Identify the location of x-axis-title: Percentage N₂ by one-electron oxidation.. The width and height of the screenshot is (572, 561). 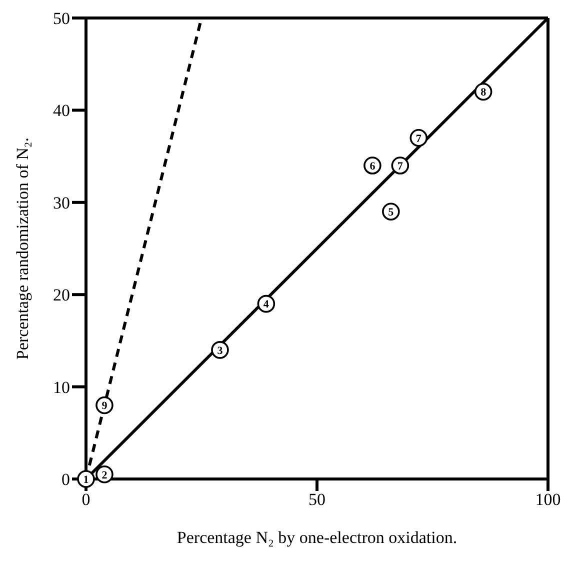
(317, 537).